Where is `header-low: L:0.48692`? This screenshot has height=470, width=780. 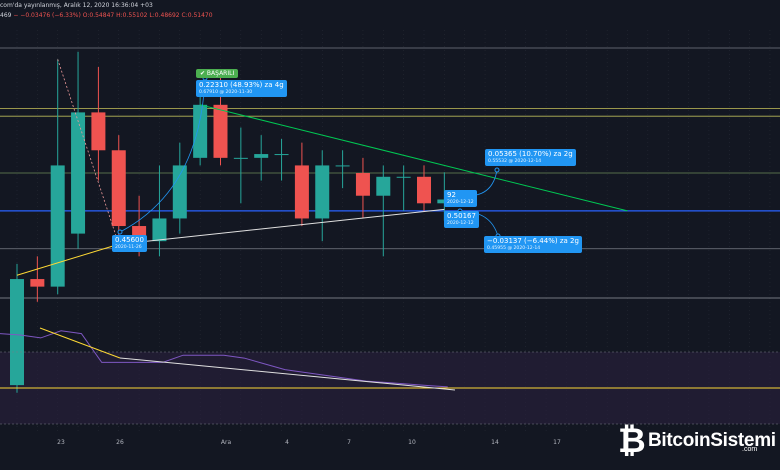
header-low: L:0.48692 is located at coordinates (164, 15).